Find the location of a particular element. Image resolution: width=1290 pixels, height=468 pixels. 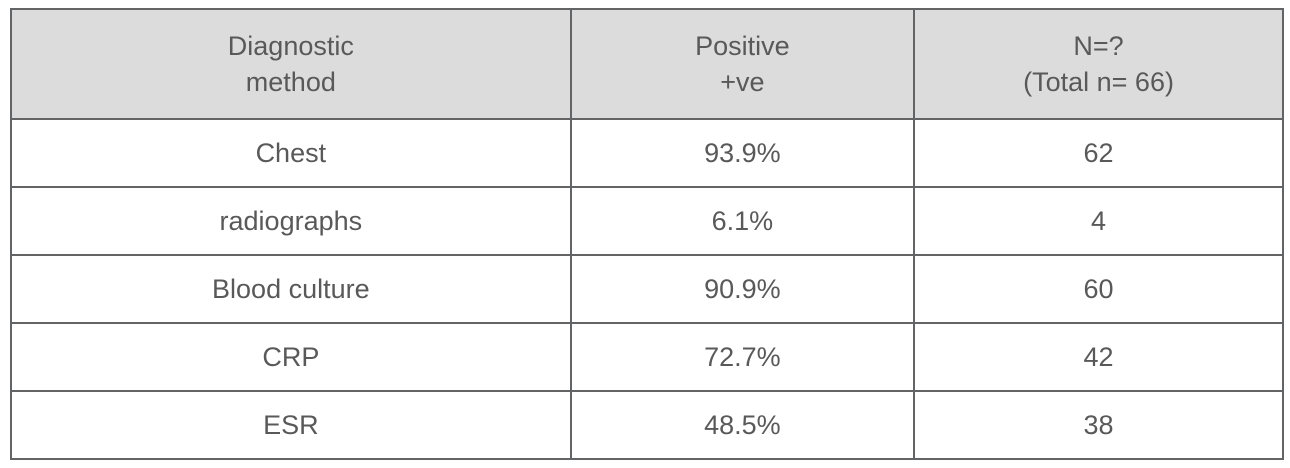

cell-positive: 93.9% is located at coordinates (742, 153).